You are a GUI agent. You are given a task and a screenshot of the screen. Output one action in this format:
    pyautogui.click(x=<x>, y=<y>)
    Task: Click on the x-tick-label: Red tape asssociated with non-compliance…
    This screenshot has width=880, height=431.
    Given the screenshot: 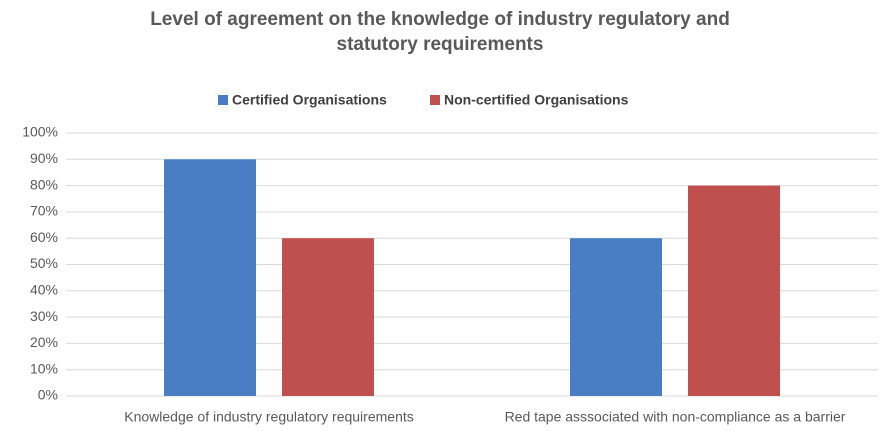 What is the action you would take?
    pyautogui.click(x=675, y=417)
    